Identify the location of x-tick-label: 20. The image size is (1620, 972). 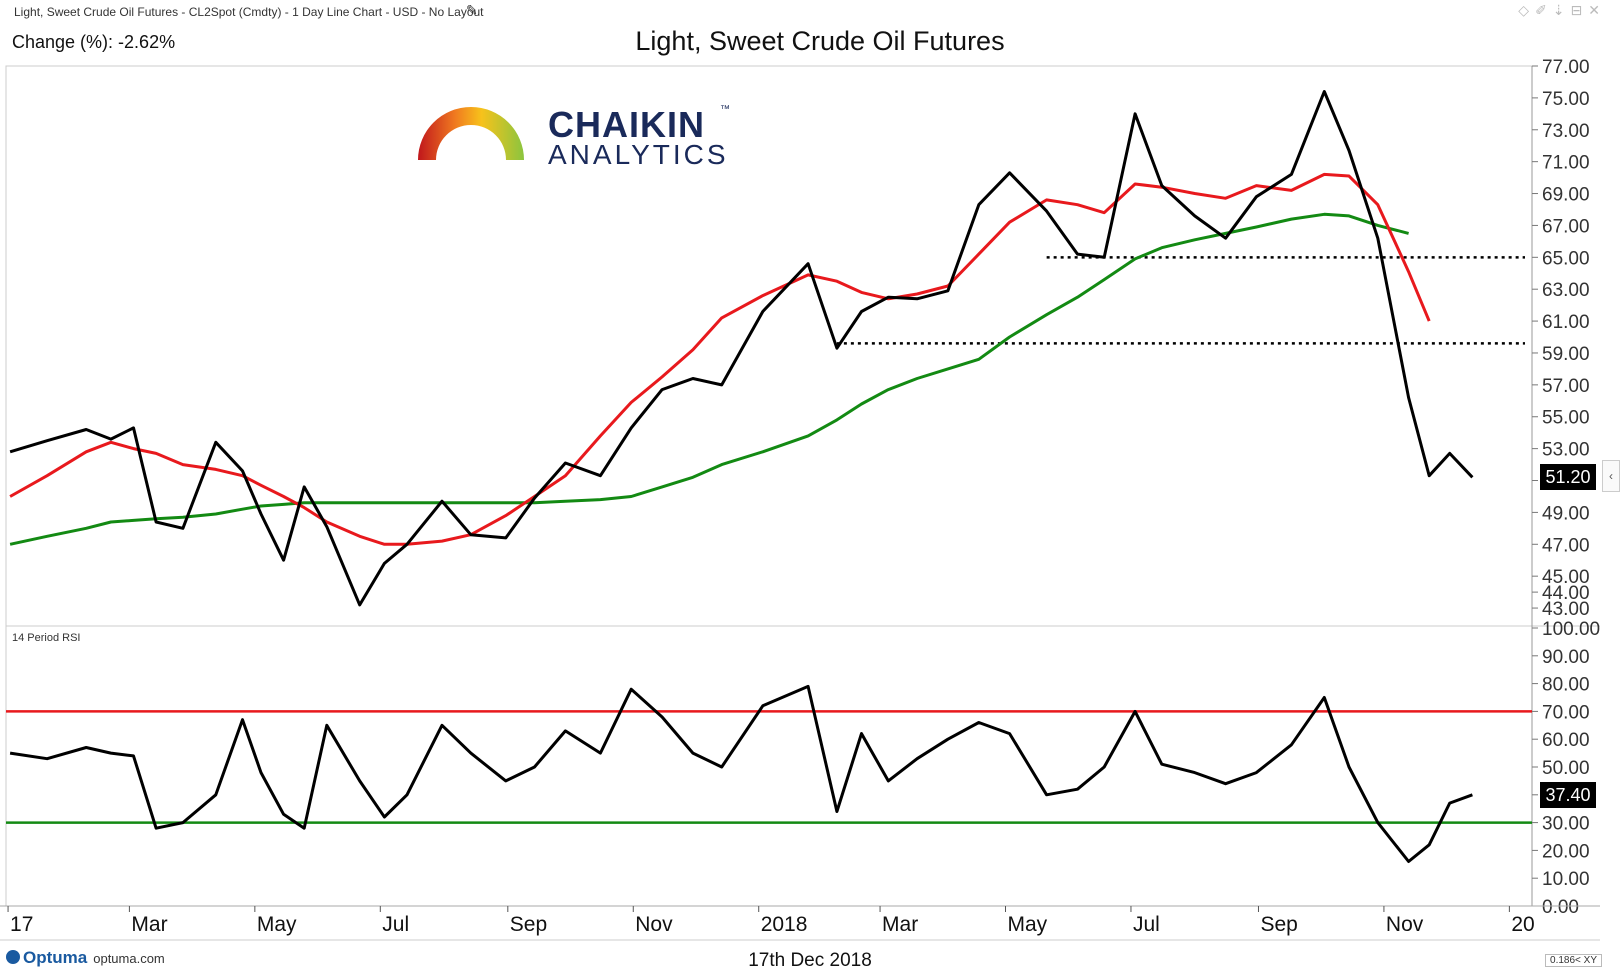
(1522, 924).